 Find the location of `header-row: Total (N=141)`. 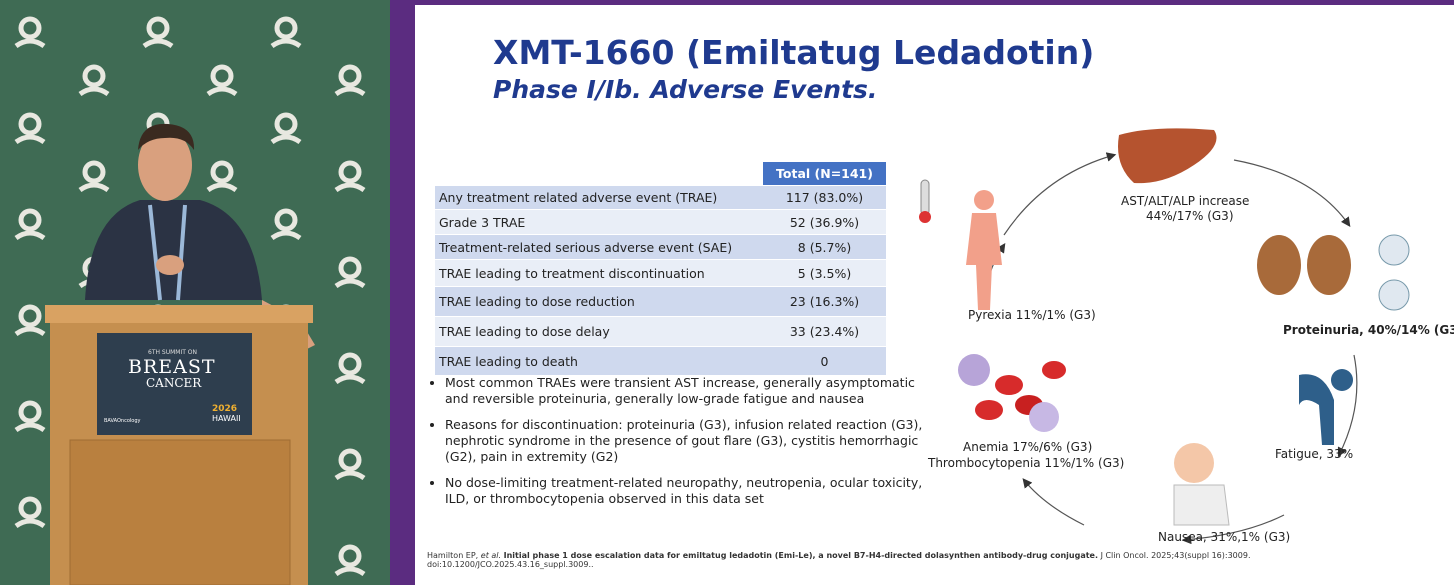

header-row: Total (N=141) is located at coordinates (660, 174).